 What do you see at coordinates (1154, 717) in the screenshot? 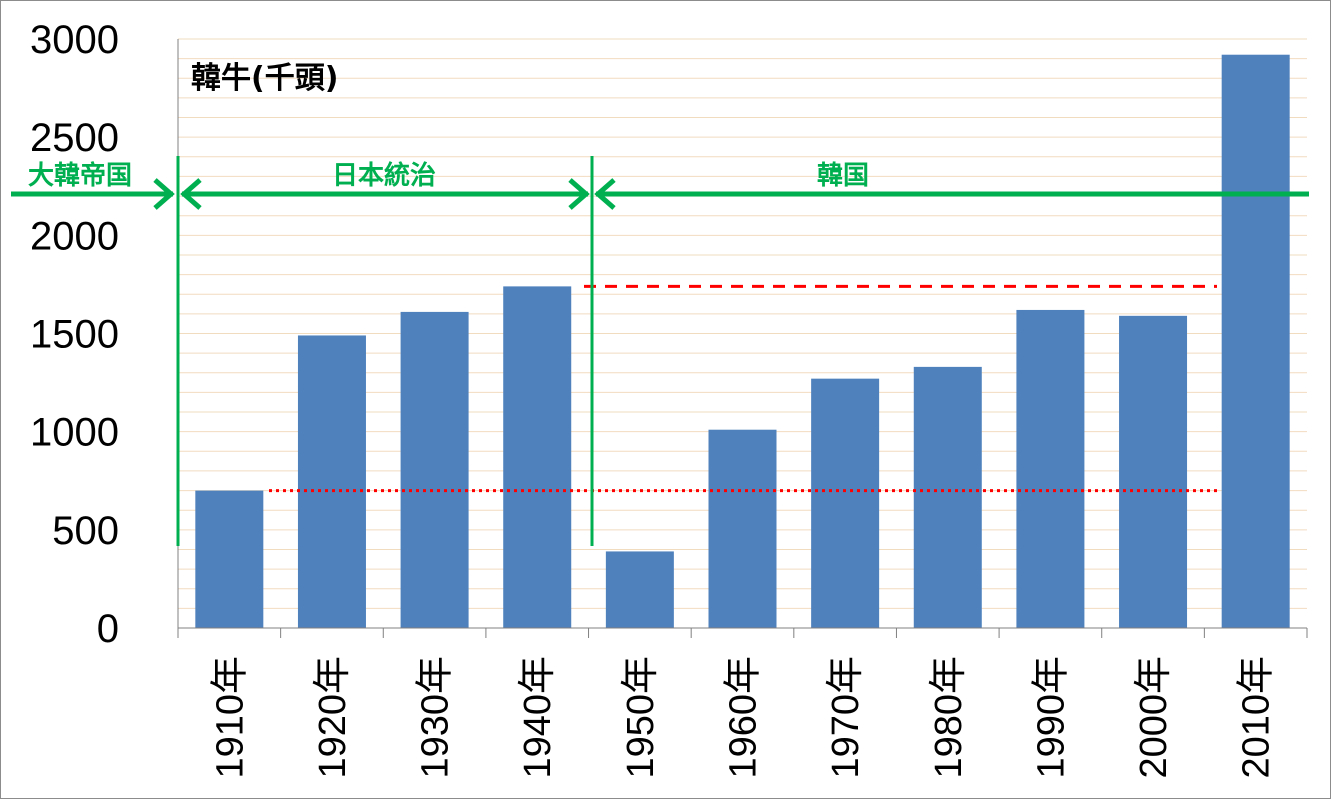
I see `x-tick-label: 2000年` at bounding box center [1154, 717].